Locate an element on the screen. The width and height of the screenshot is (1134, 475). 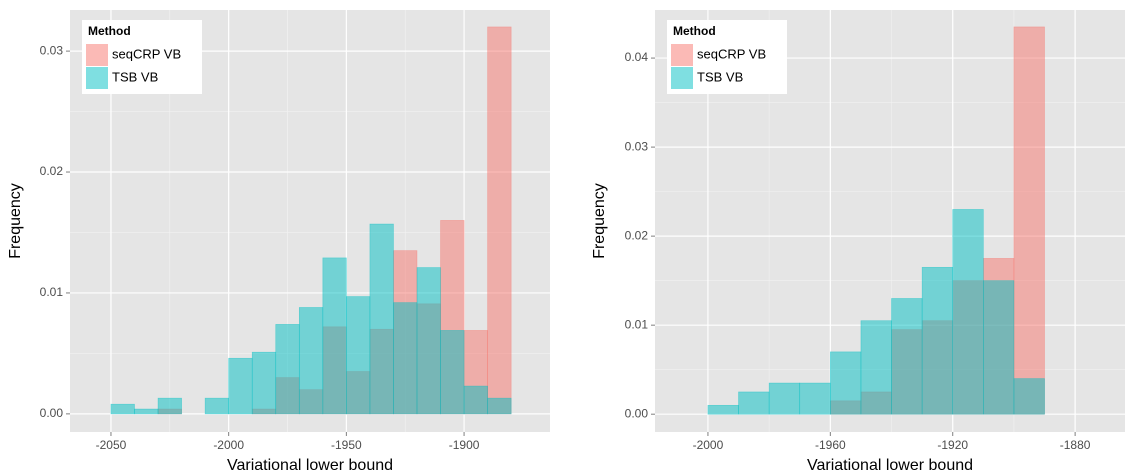
x-tick-label: -2050 is located at coordinates (111, 445).